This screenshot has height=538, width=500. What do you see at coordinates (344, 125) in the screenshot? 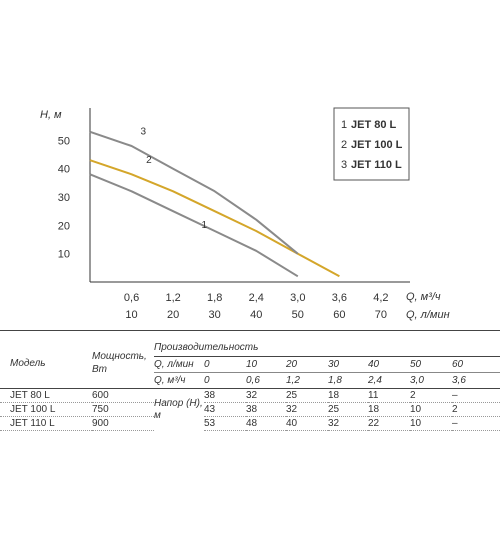
I see `legend-number: 1` at bounding box center [344, 125].